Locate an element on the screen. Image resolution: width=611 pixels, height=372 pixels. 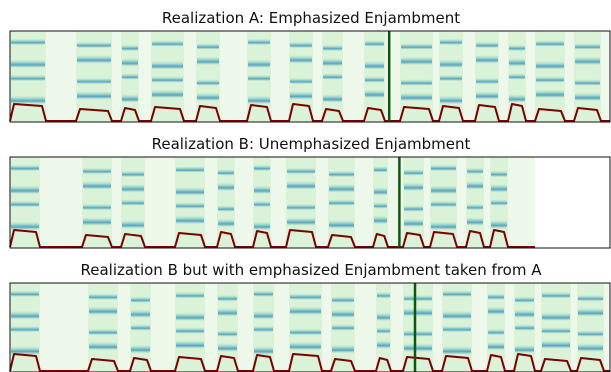
panel-b-title: Realization B: Unemphasized Enjambment is located at coordinates (311, 144).